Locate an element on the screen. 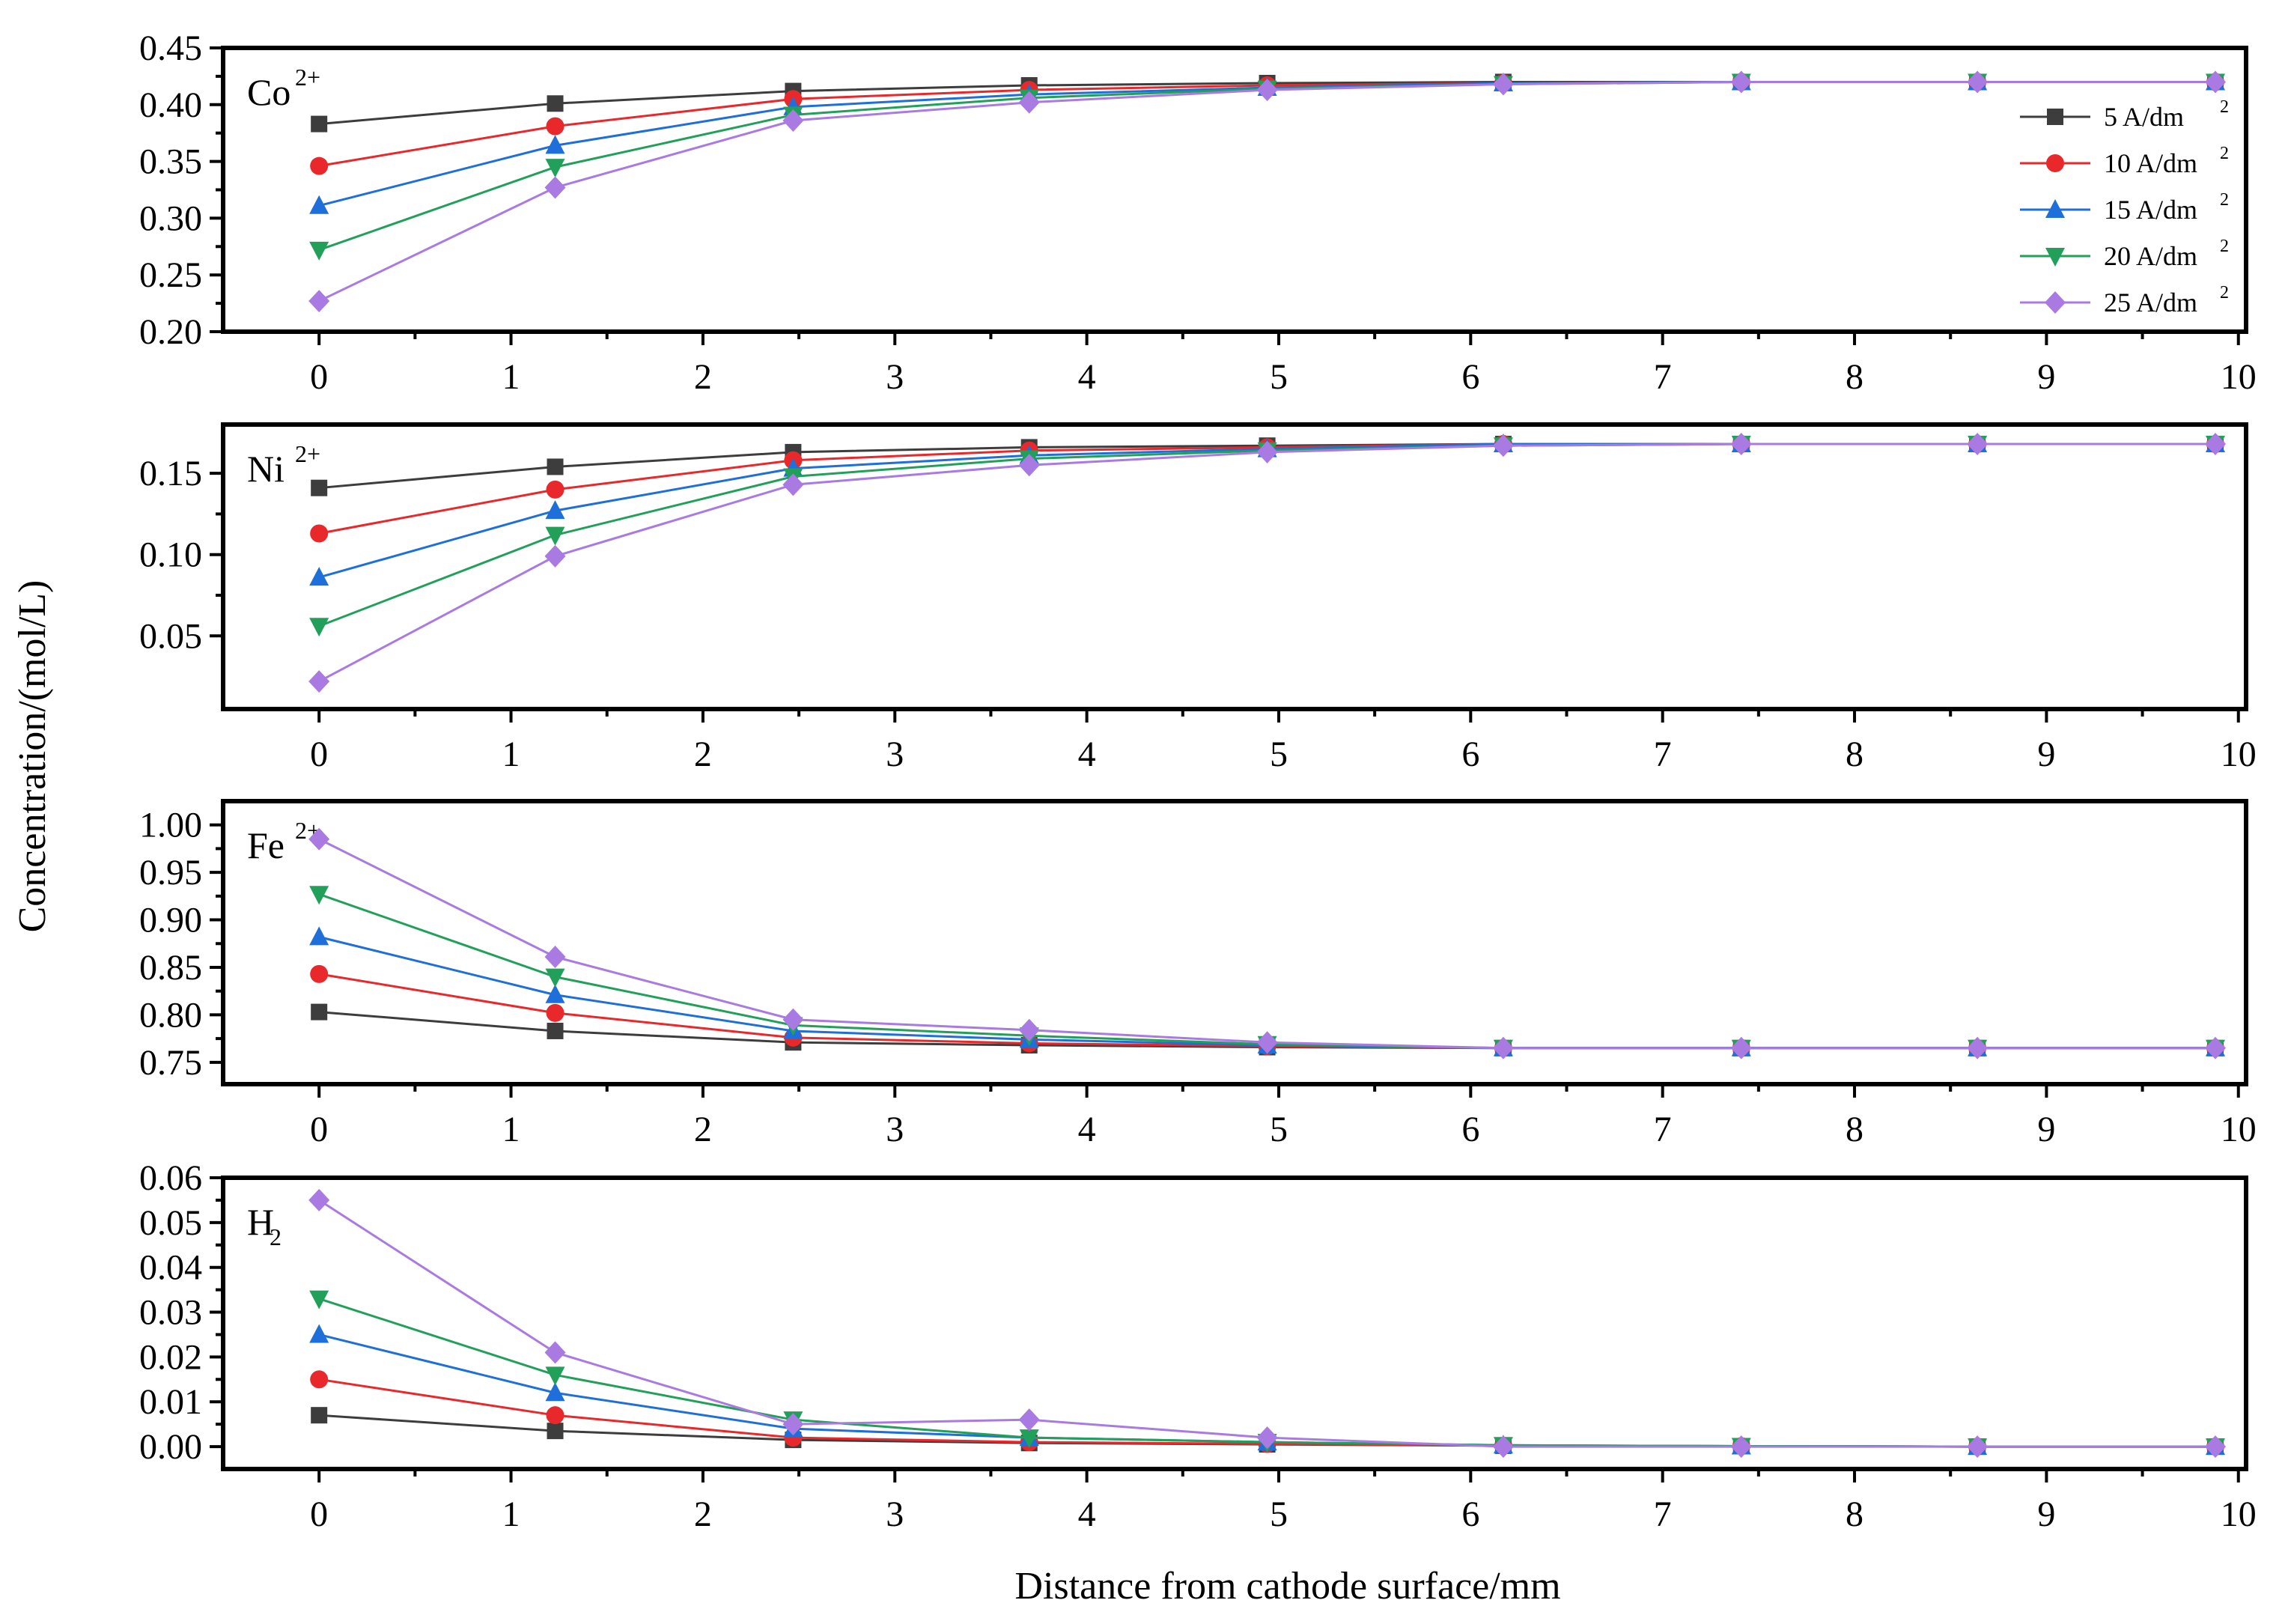 This screenshot has width=2288, height=1624. y-tick-label: 0.80 is located at coordinates (170, 1015).